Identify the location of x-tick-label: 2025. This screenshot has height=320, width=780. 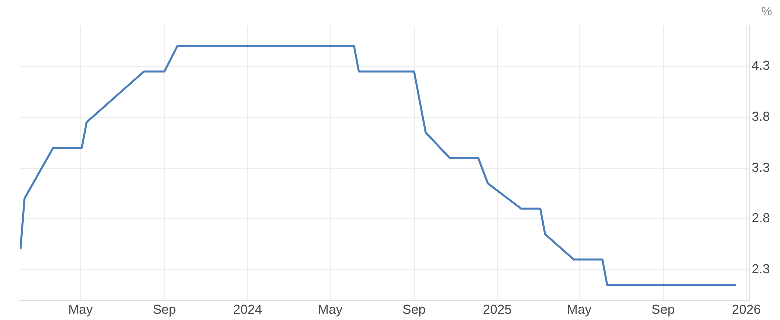
(497, 309).